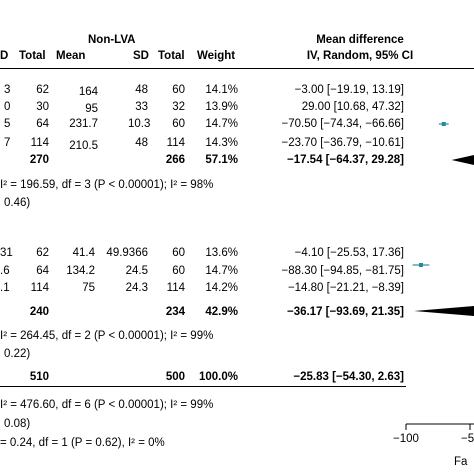 The image size is (474, 474). Describe the element at coordinates (171, 56) in the screenshot. I see `col-header-total: Total` at that location.